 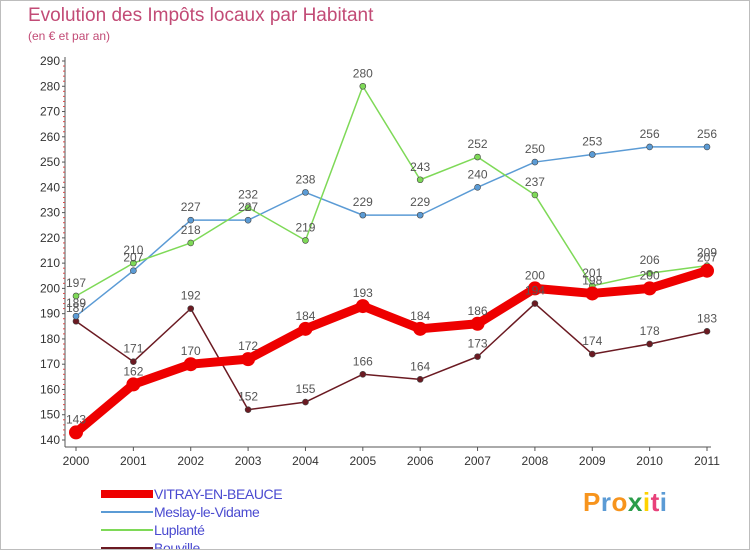 What do you see at coordinates (478, 311) in the screenshot?
I see `data-label: 186` at bounding box center [478, 311].